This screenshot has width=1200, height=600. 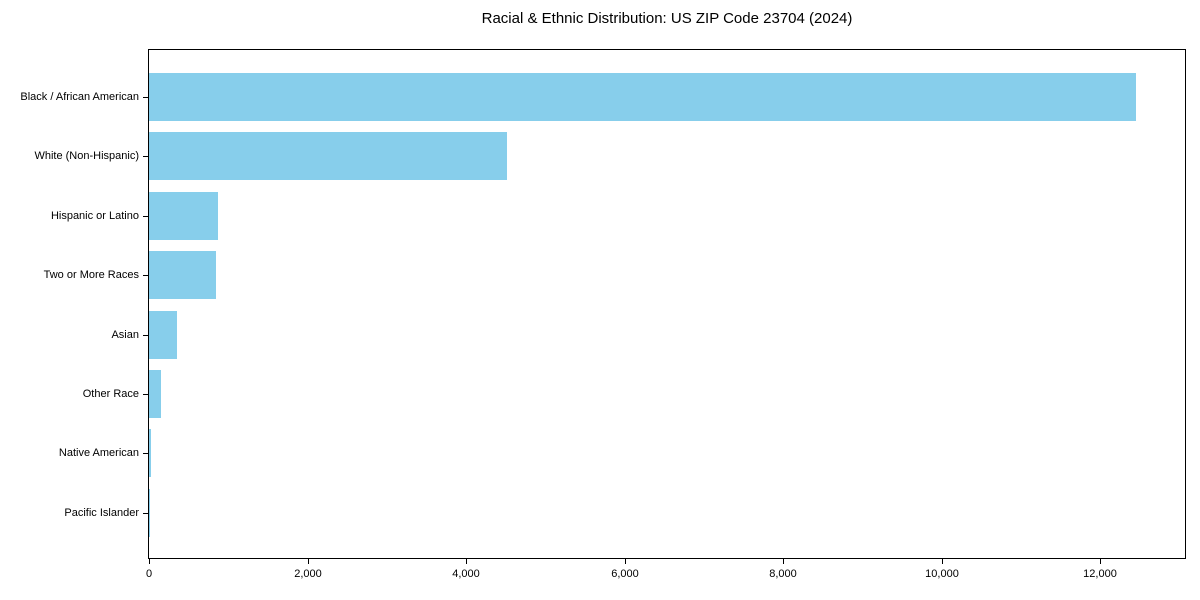 What do you see at coordinates (466, 574) in the screenshot?
I see `x-tick-label-4000: 4,000` at bounding box center [466, 574].